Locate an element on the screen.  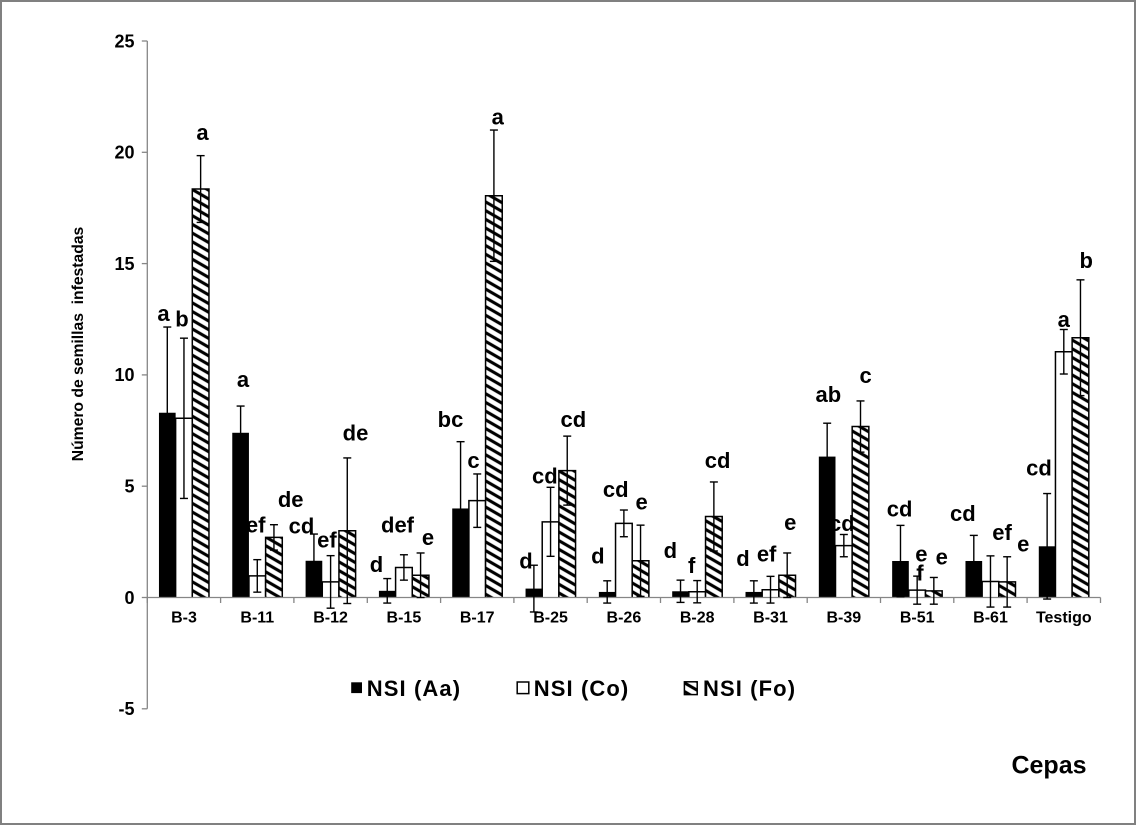
svg-text: B-12 is located at coordinates (330, 618).